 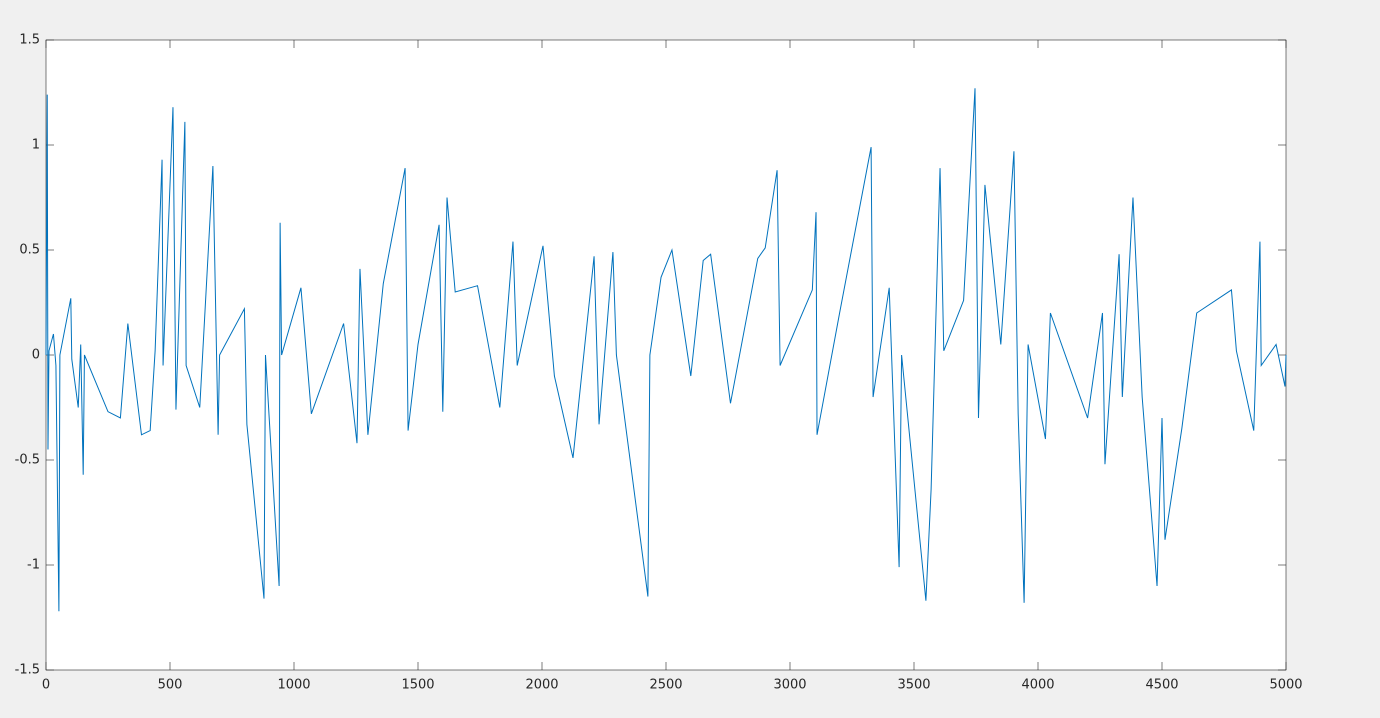 What do you see at coordinates (29, 40) in the screenshot?
I see `y-tick-label: 1.5` at bounding box center [29, 40].